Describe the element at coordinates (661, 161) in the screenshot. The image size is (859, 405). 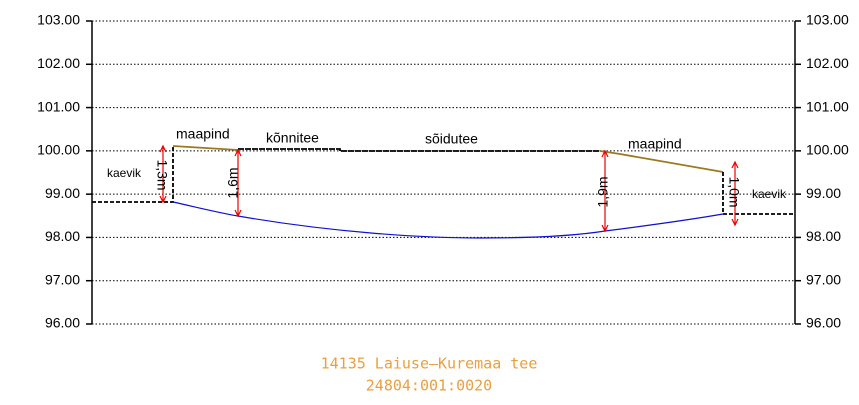
I see `ground-right` at that location.